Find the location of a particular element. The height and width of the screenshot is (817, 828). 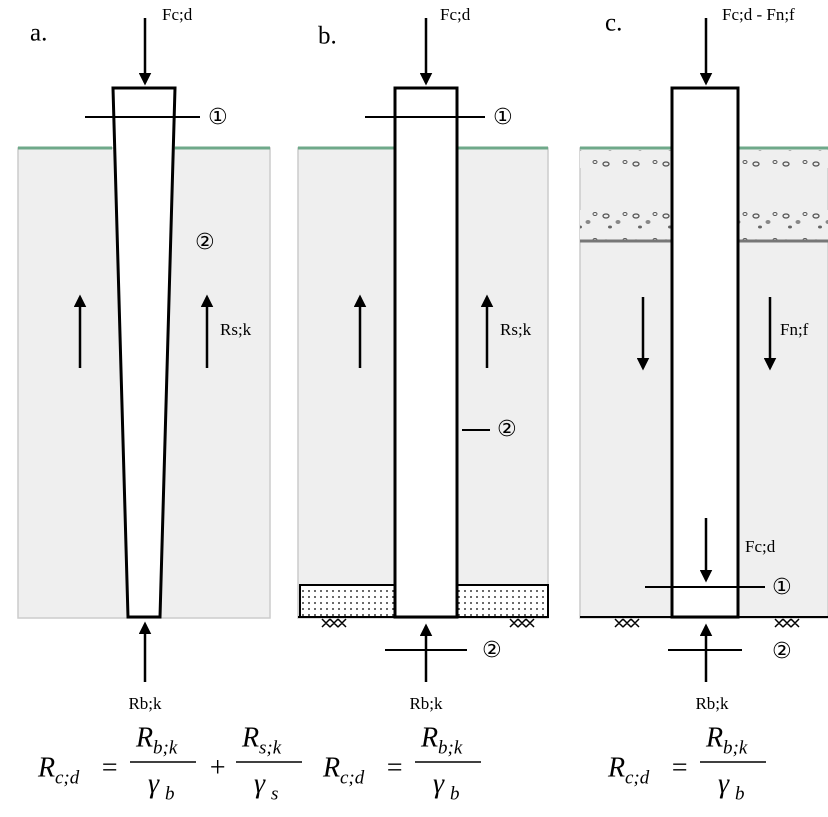

formula-symbol-subscript: s;k is located at coordinates (270, 747).